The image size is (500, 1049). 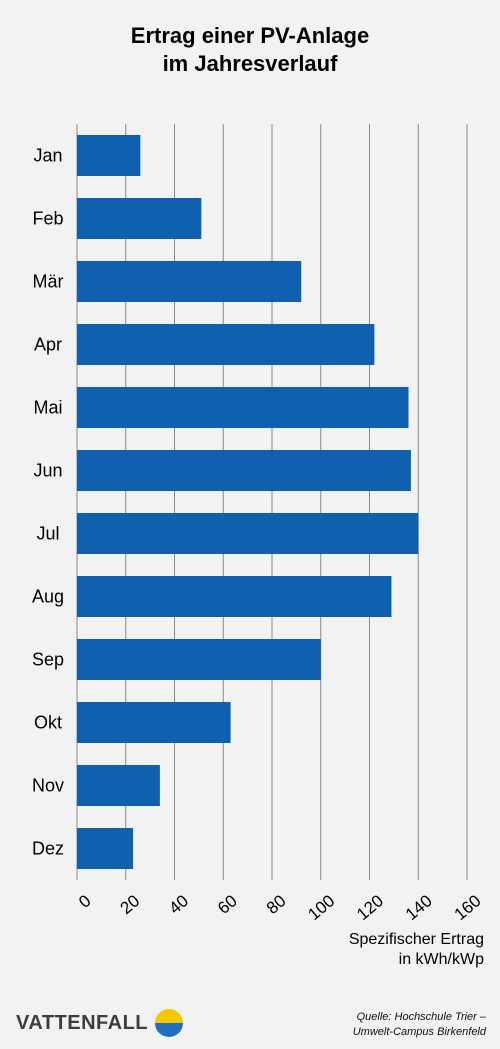 What do you see at coordinates (416, 939) in the screenshot?
I see `x-axis-label-line1: Spezifischer Ertrag` at bounding box center [416, 939].